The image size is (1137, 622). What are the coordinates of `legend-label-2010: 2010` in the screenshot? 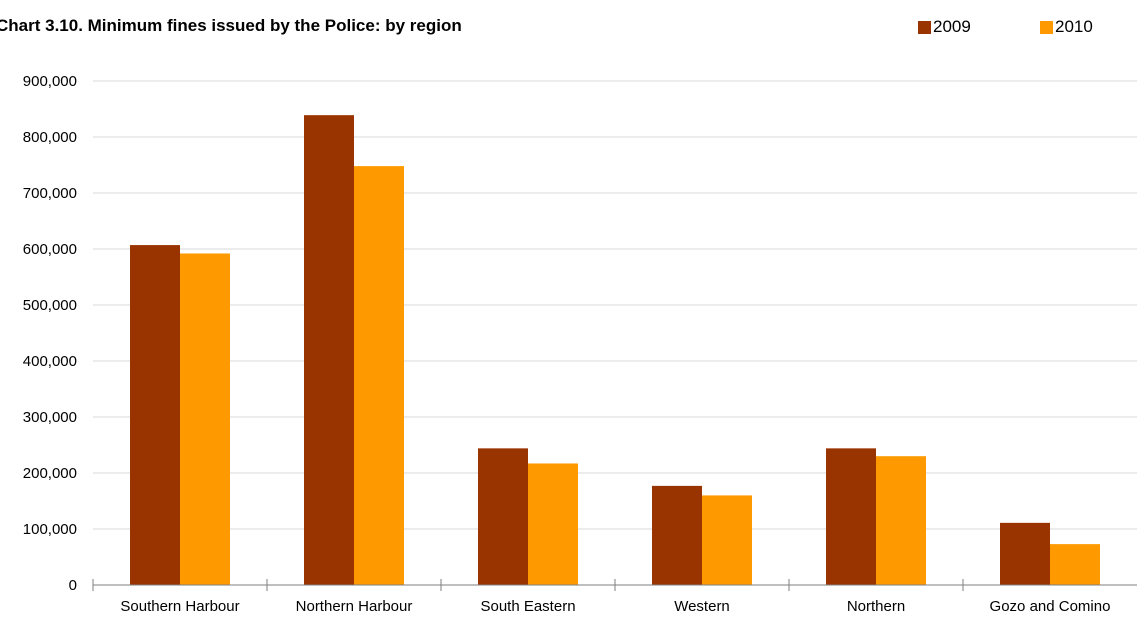 It's located at (1074, 26).